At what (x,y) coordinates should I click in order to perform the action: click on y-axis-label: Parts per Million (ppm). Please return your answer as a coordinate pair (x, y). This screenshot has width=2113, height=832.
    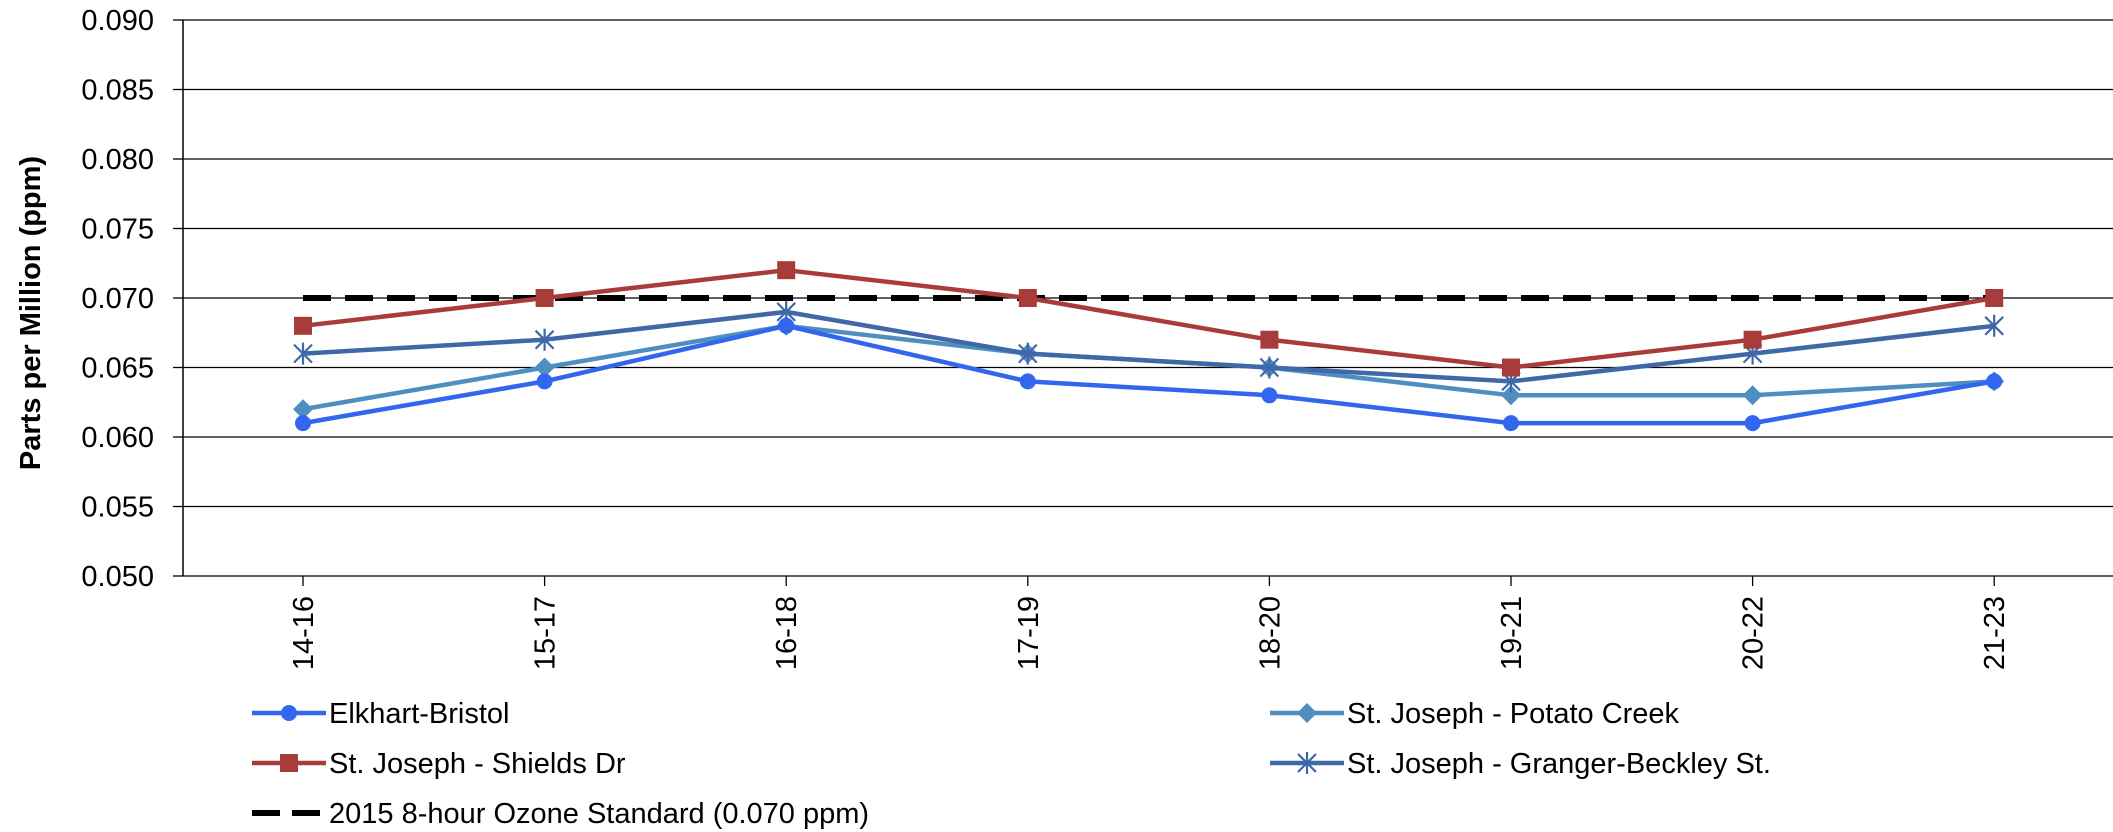
    Looking at the image, I should click on (31, 313).